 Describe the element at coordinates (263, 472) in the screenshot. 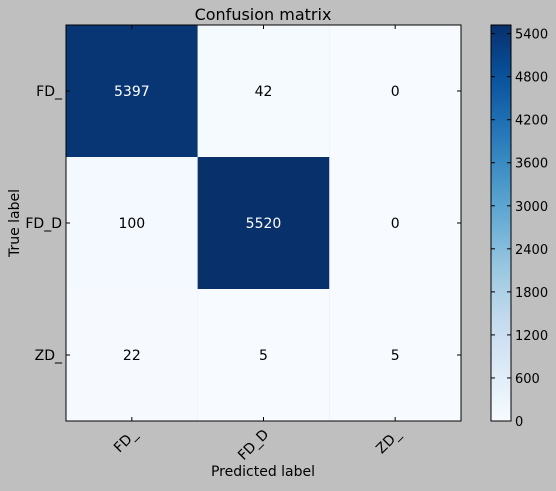

I see `x-axis-label: Predicted label` at that location.